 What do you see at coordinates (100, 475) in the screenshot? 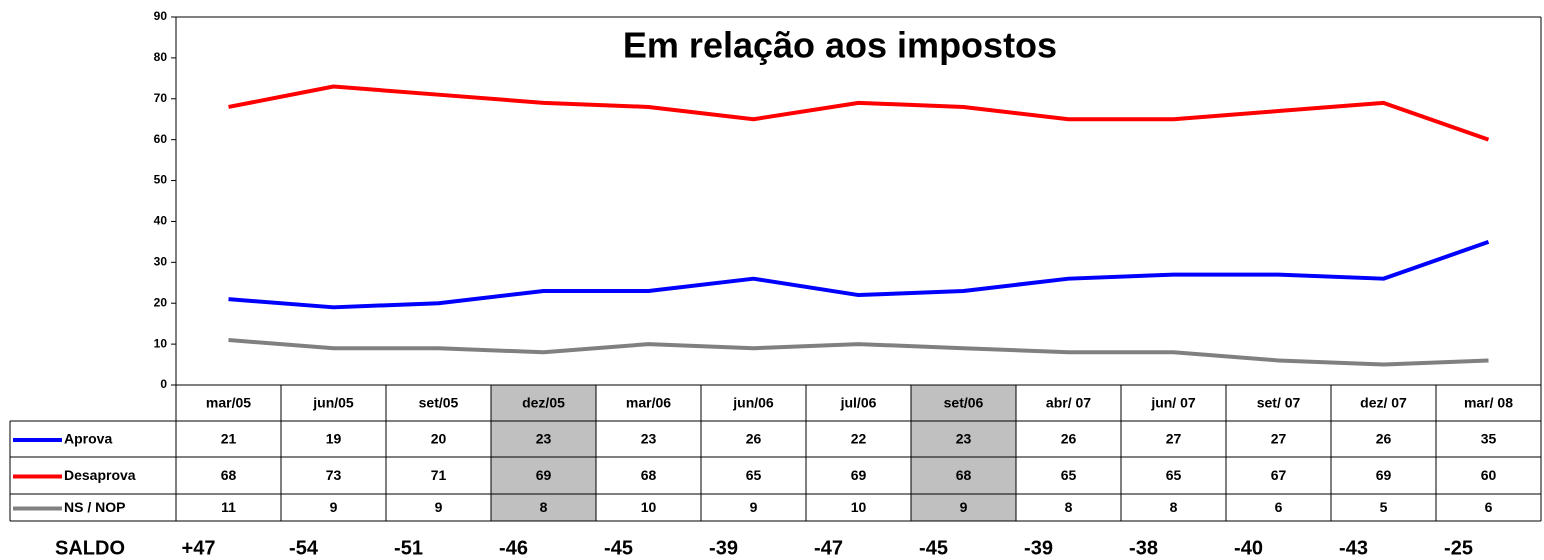
I see `legend-label: Desaprova` at bounding box center [100, 475].